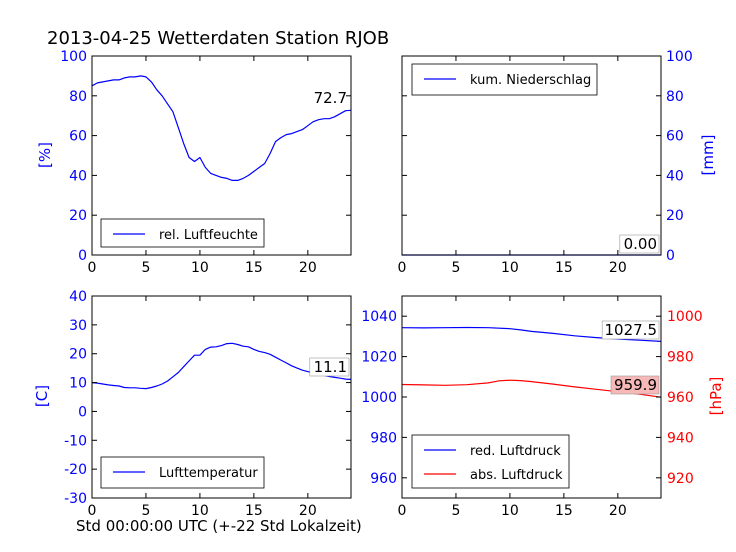  What do you see at coordinates (219, 526) in the screenshot?
I see `figure-xlabel: Std 00:00:00 UTC (+-22 Std Lokalzeit)` at bounding box center [219, 526].